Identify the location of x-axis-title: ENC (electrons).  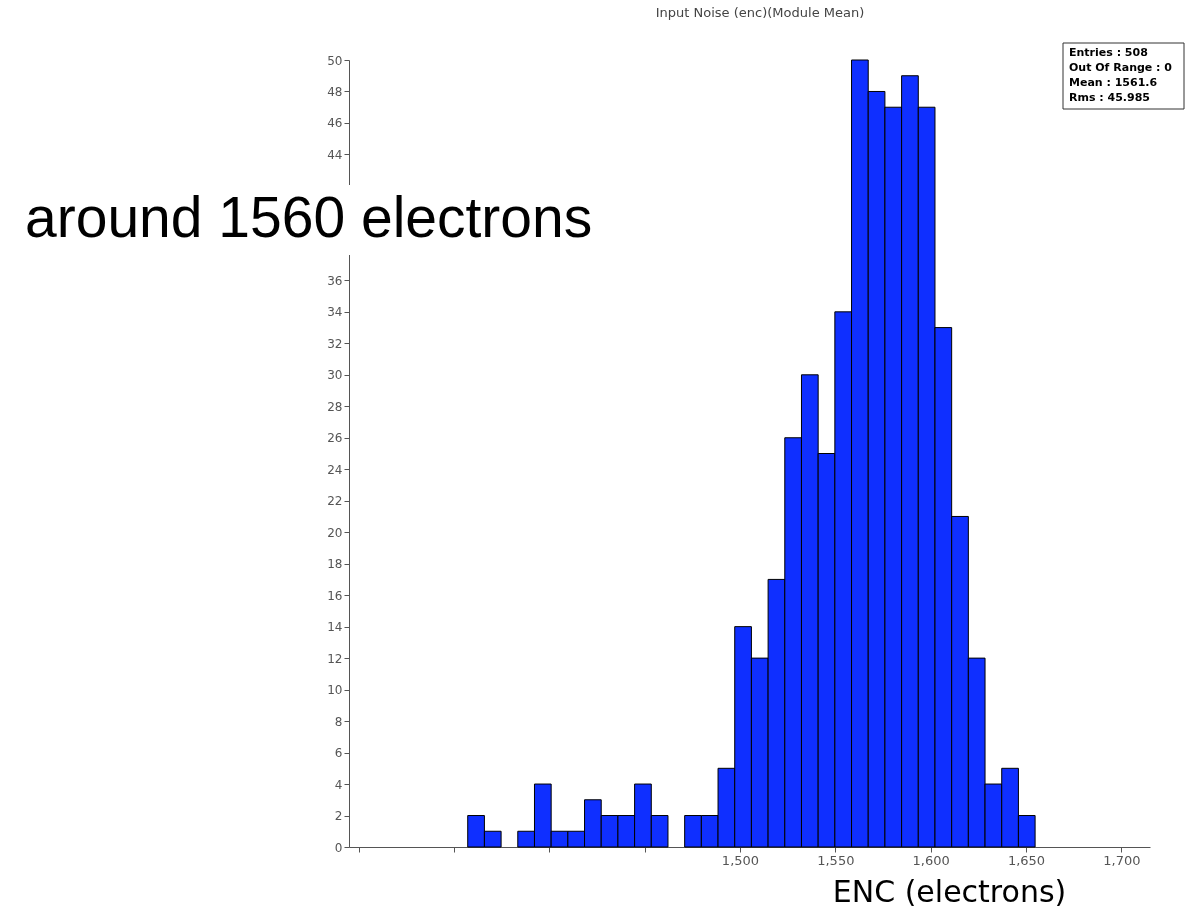
(949, 891).